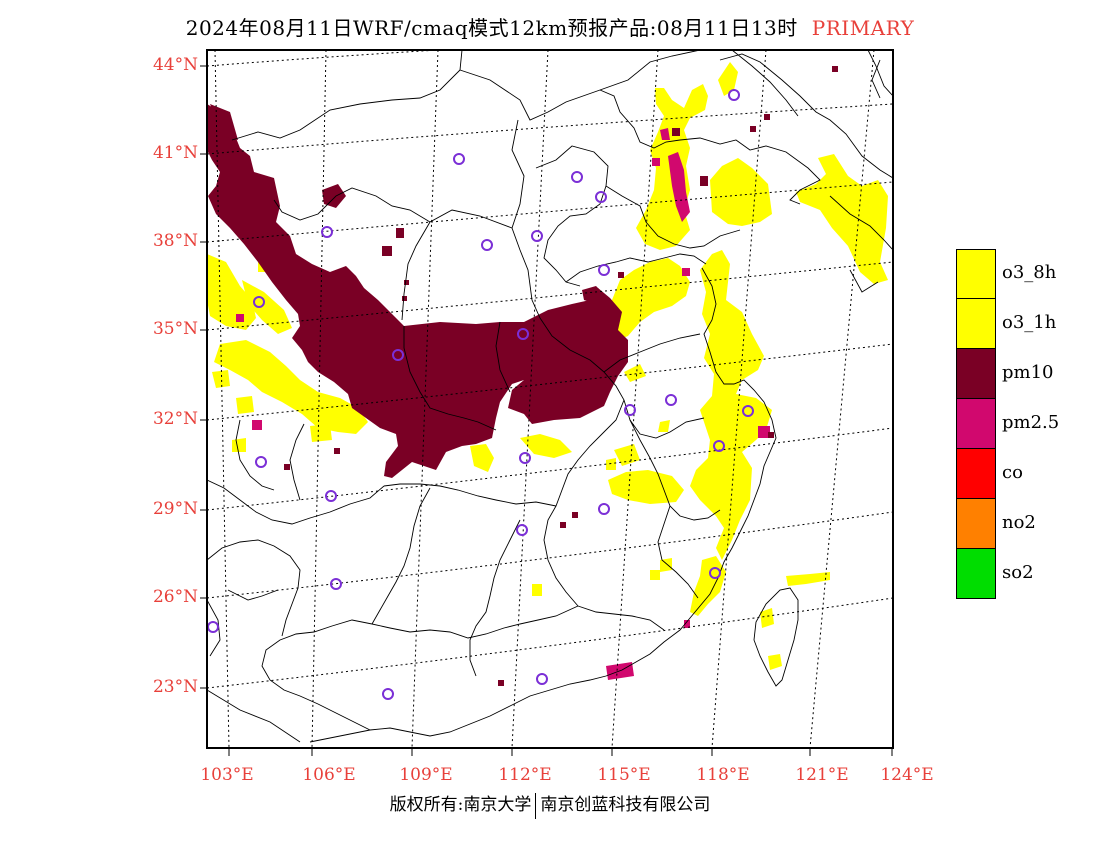 This screenshot has width=1100, height=850. I want to click on lat-label-38: 38°N, so click(175, 241).